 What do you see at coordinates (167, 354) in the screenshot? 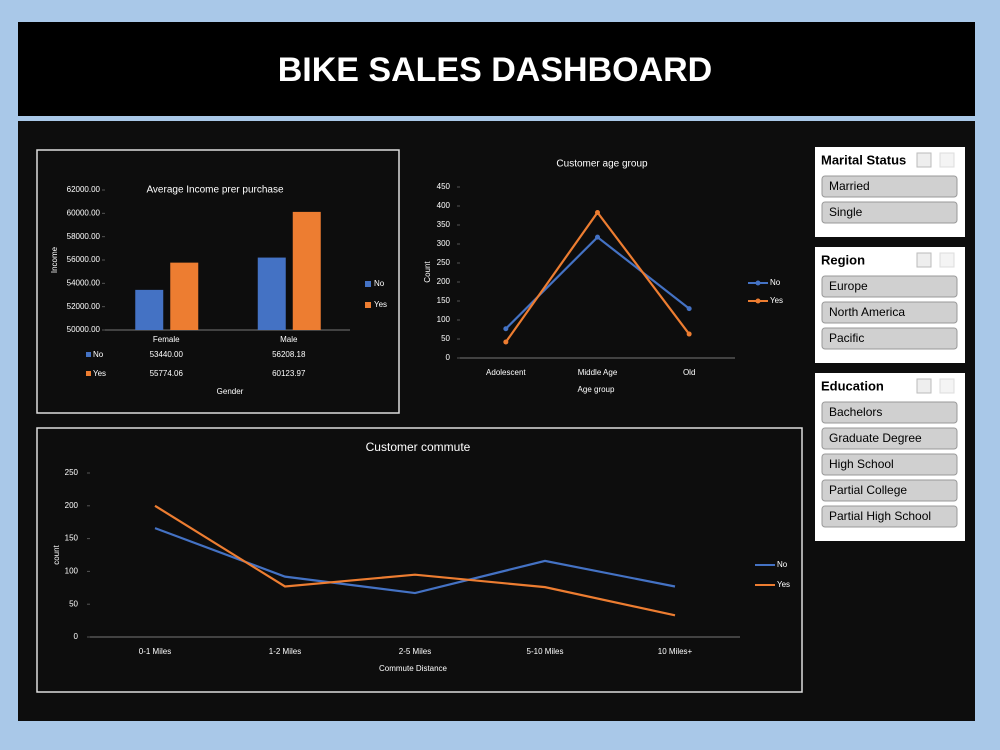
I see `data-table-value: 53440.00` at bounding box center [167, 354].